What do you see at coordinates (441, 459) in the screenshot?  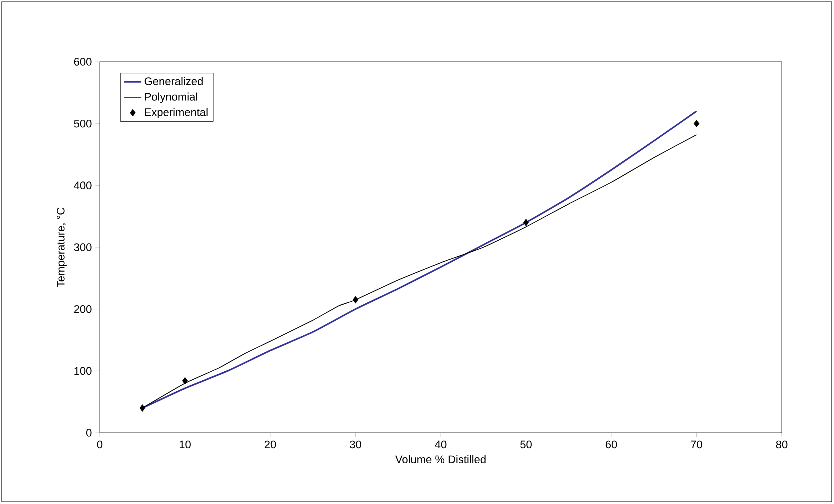 I see `x-axis-title: Volume % Distilled` at bounding box center [441, 459].